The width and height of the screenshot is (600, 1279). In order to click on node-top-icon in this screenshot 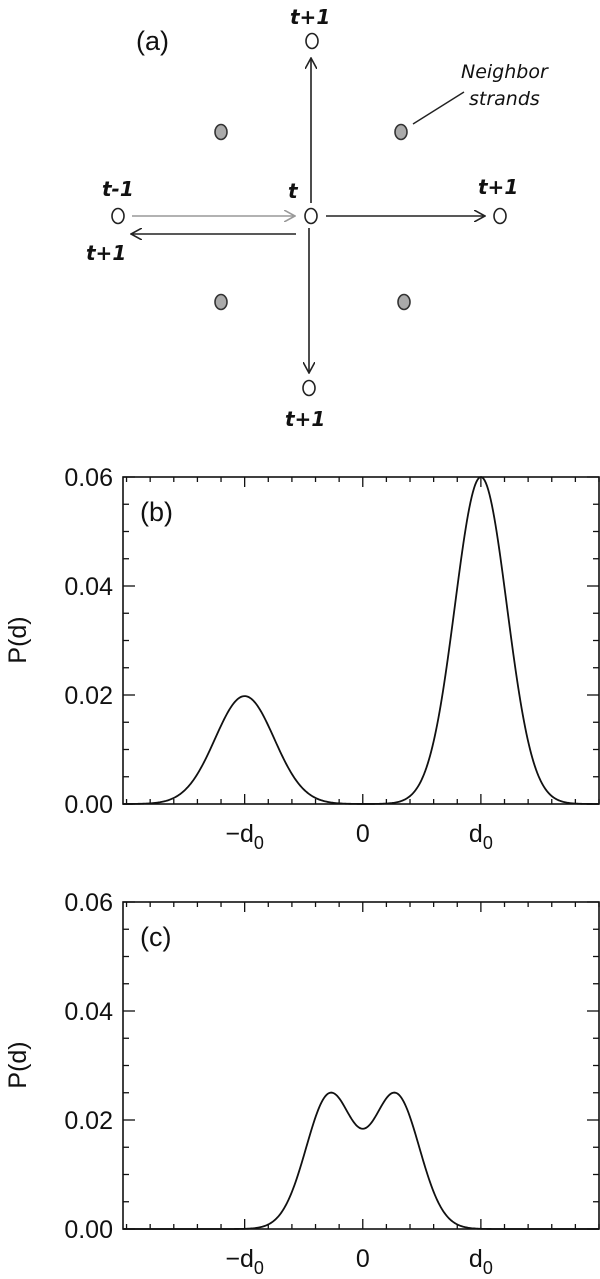, I will do `click(312, 41)`.